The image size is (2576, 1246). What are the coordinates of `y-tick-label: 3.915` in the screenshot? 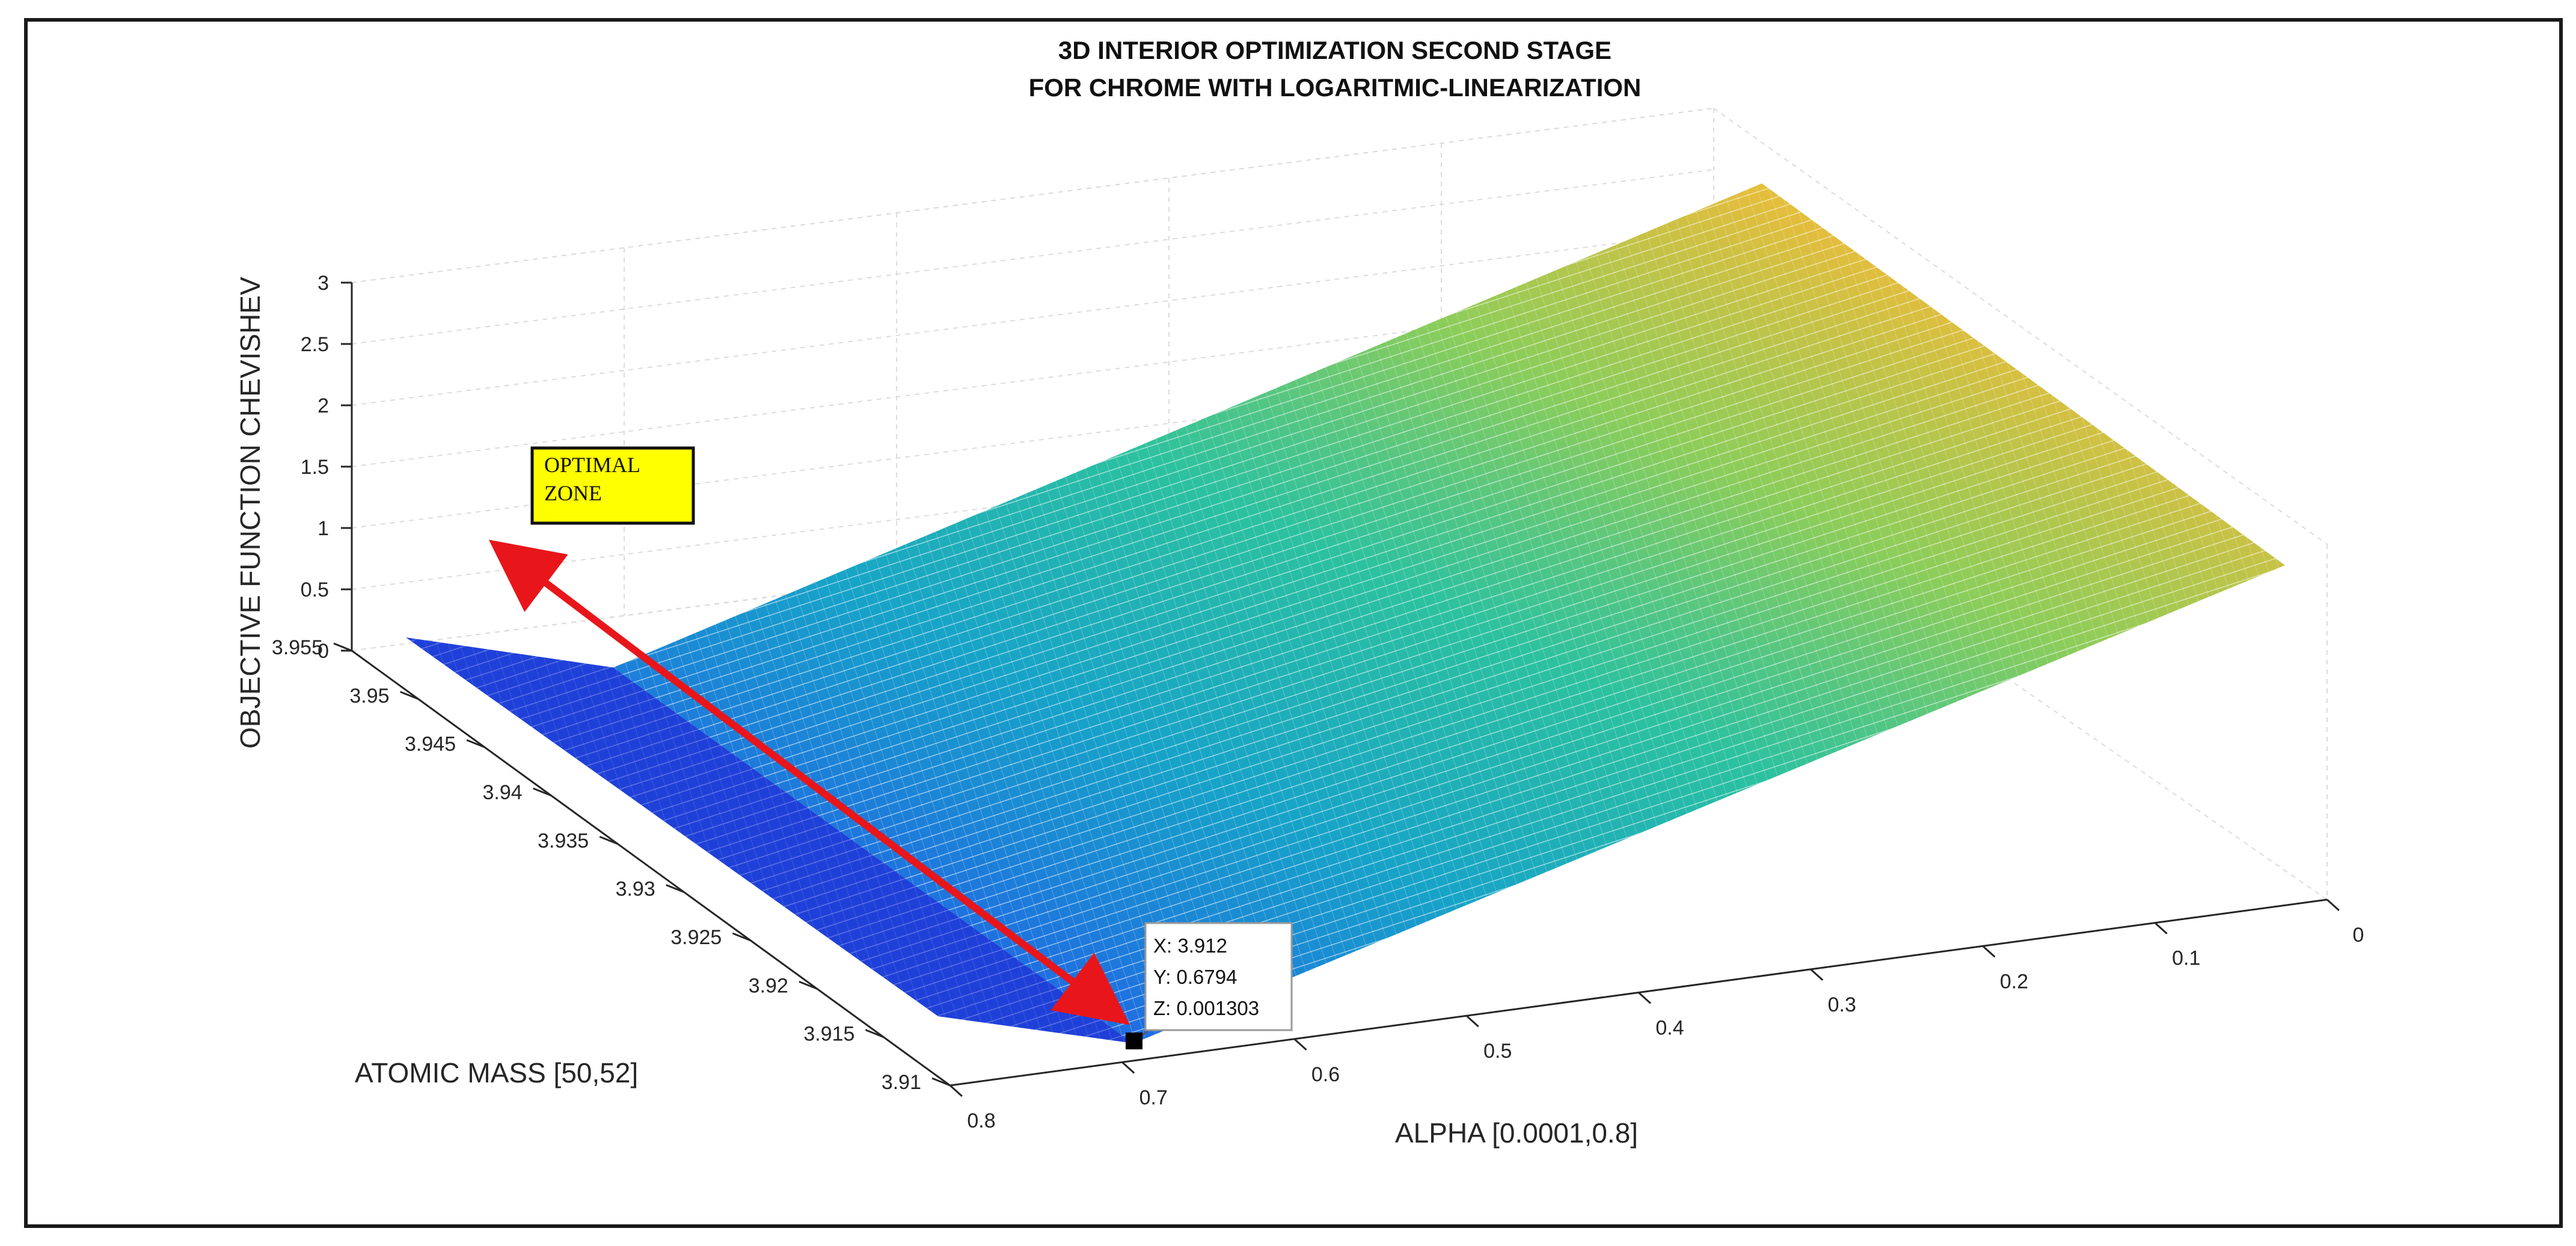 It's located at (828, 1034).